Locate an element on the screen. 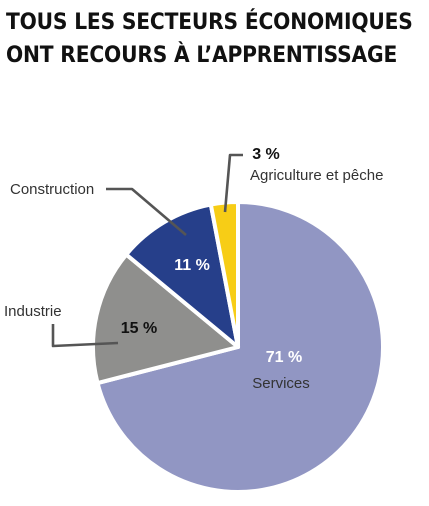 The image size is (429, 506). leader-line-industrie is located at coordinates (85, 336).